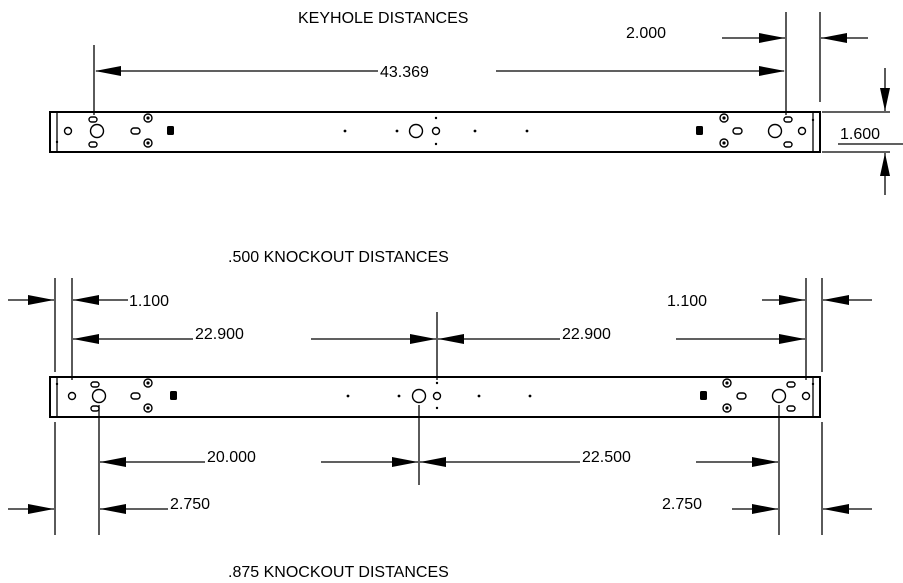 The width and height of the screenshot is (903, 583). I want to click on half-inch-left-edge-dim: 1.100, so click(149, 301).